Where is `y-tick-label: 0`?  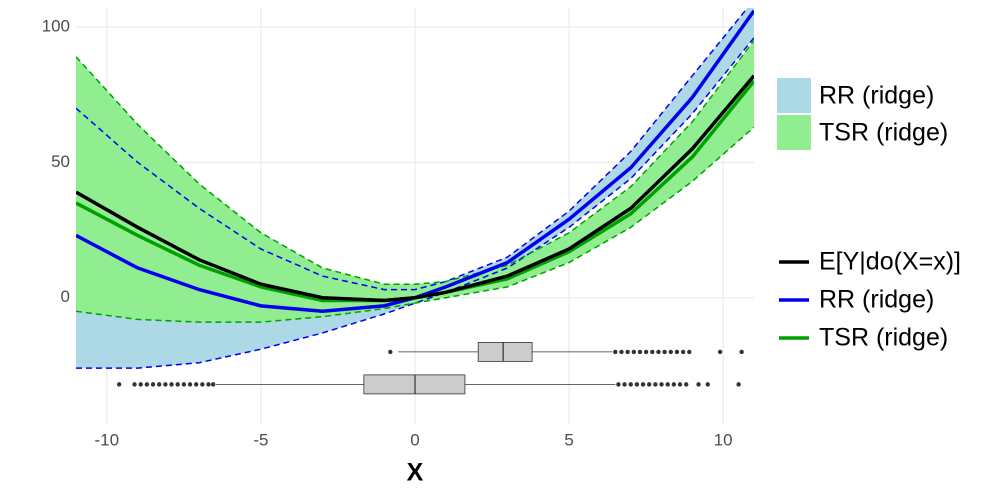
y-tick-label: 0 is located at coordinates (65, 296).